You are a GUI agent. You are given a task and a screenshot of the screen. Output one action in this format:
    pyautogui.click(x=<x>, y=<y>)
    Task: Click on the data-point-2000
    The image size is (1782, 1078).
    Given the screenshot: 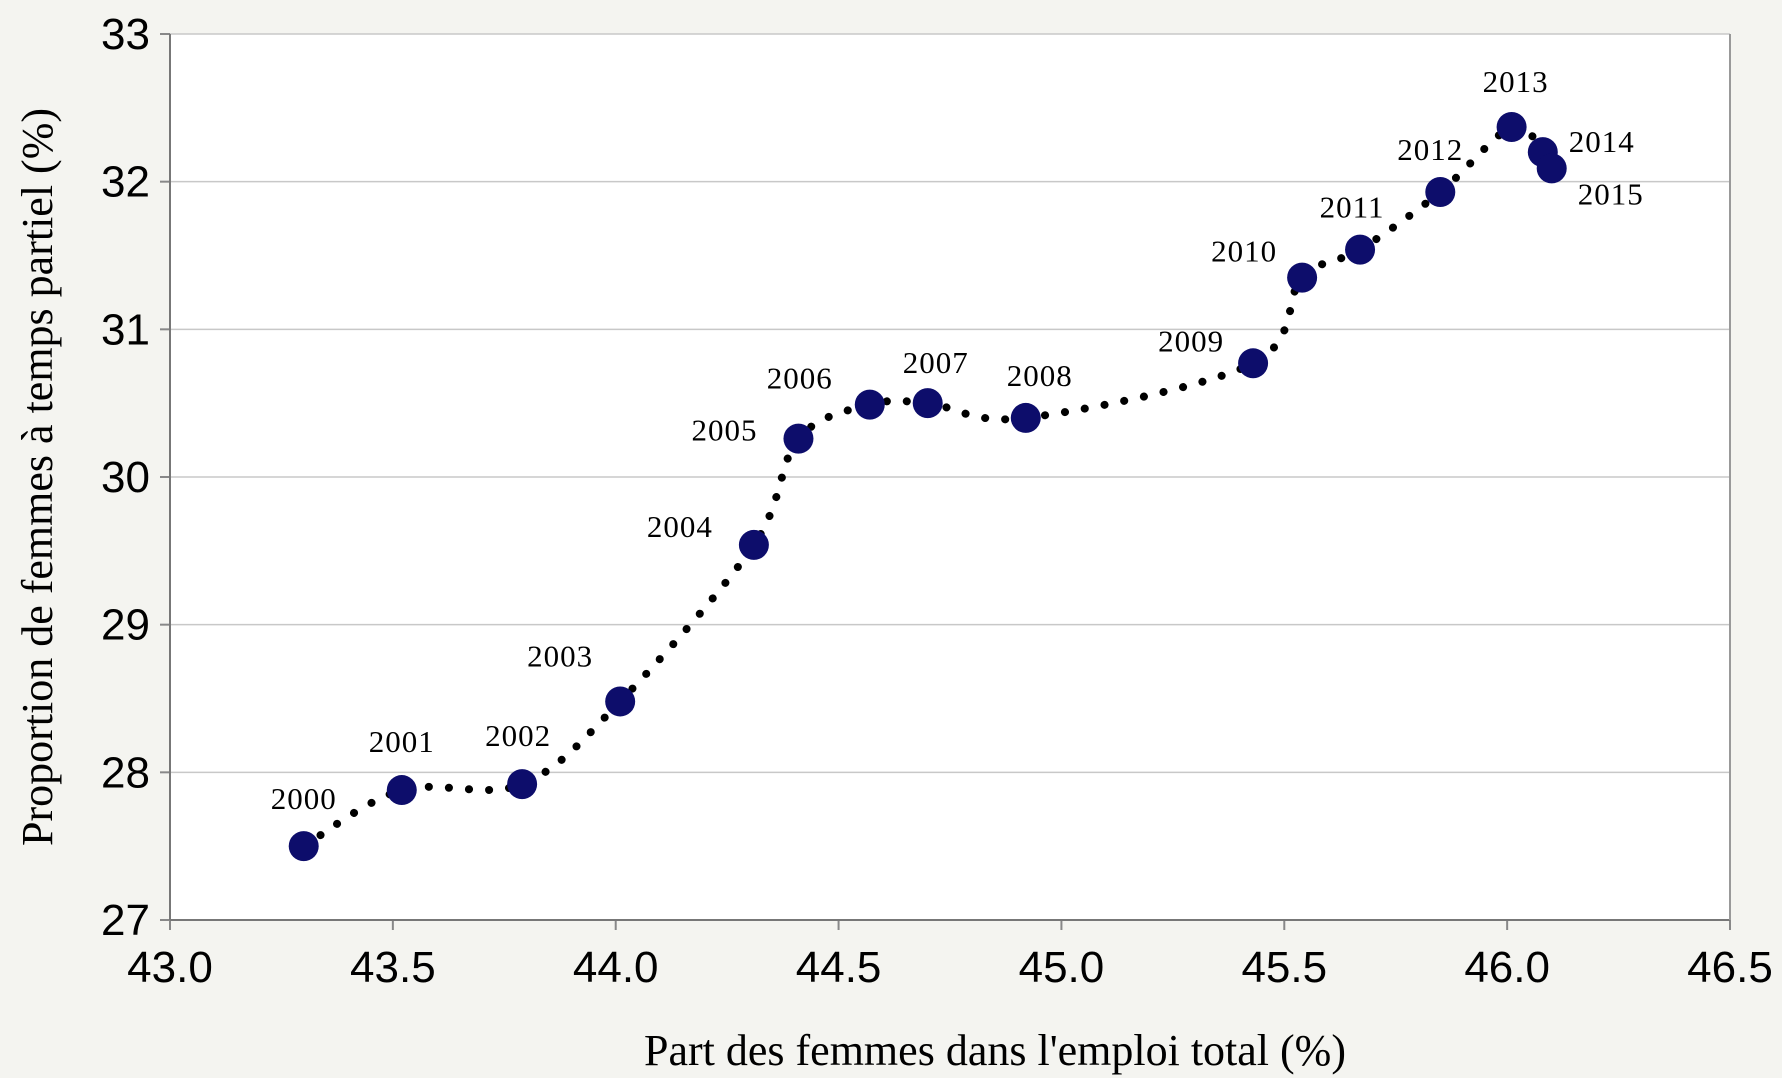 What is the action you would take?
    pyautogui.click(x=303, y=846)
    